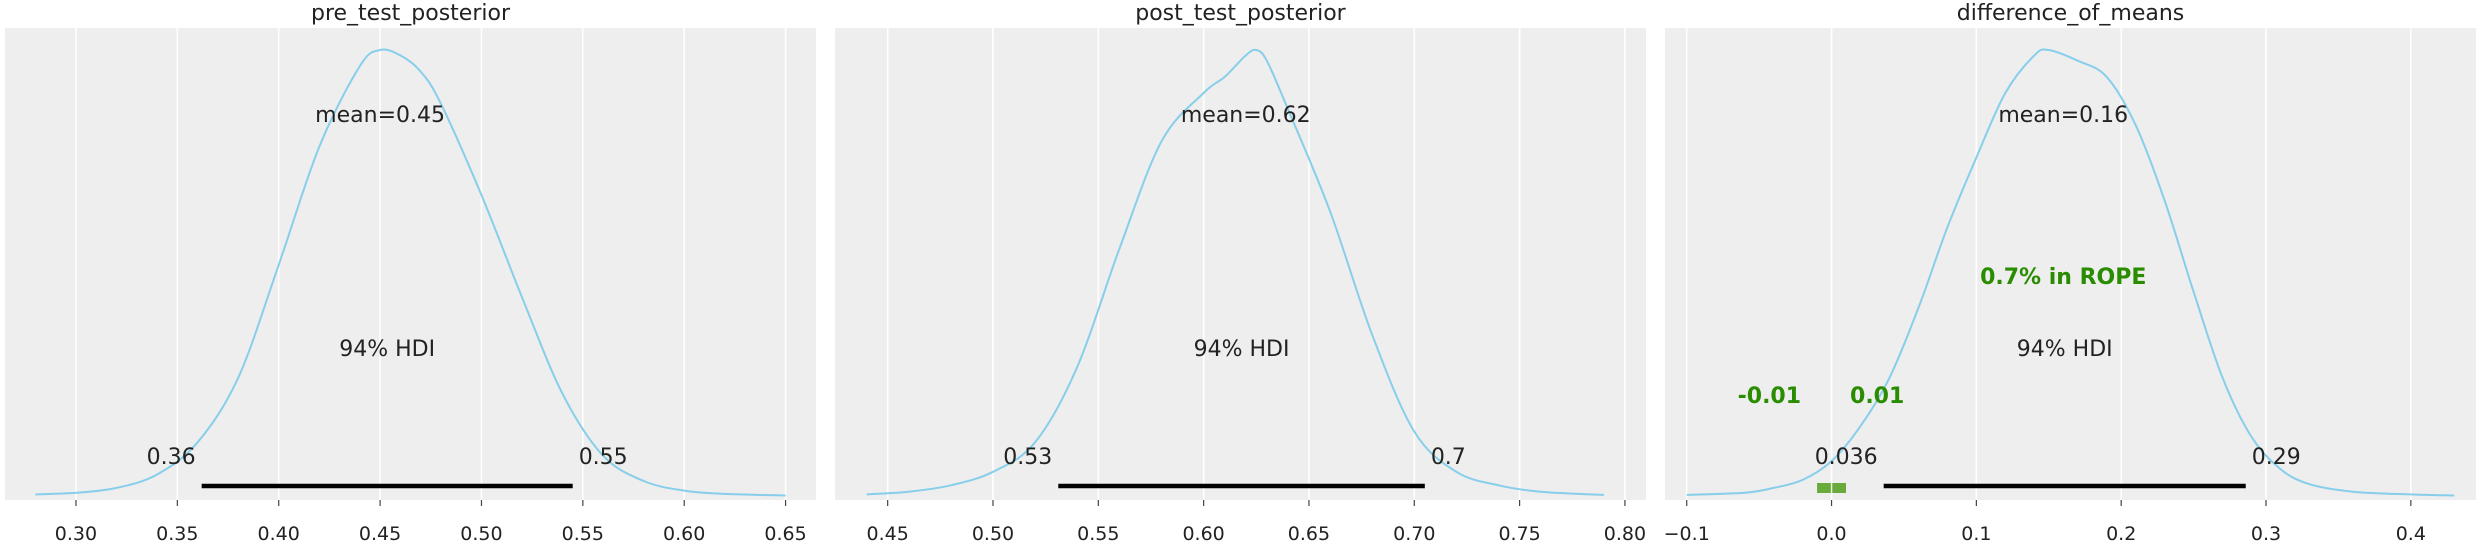 The image size is (2484, 556). What do you see at coordinates (1246, 115) in the screenshot?
I see `panel-1-mean-label: mean=0.62` at bounding box center [1246, 115].